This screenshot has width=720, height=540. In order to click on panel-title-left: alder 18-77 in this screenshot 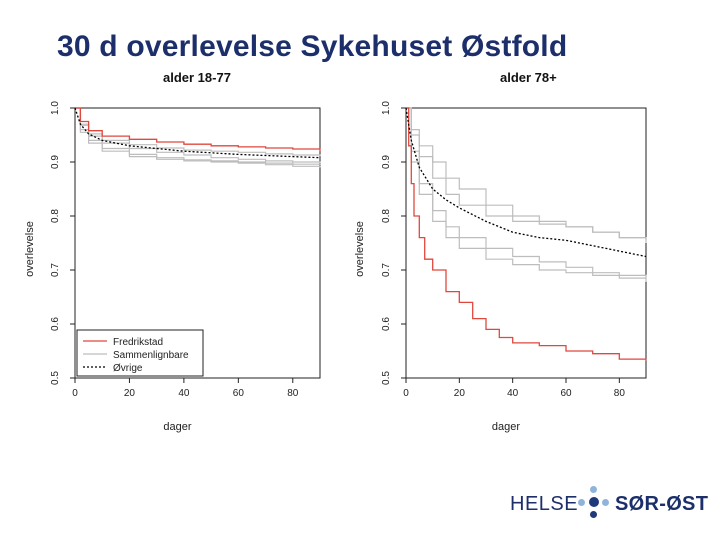, I will do `click(197, 77)`.